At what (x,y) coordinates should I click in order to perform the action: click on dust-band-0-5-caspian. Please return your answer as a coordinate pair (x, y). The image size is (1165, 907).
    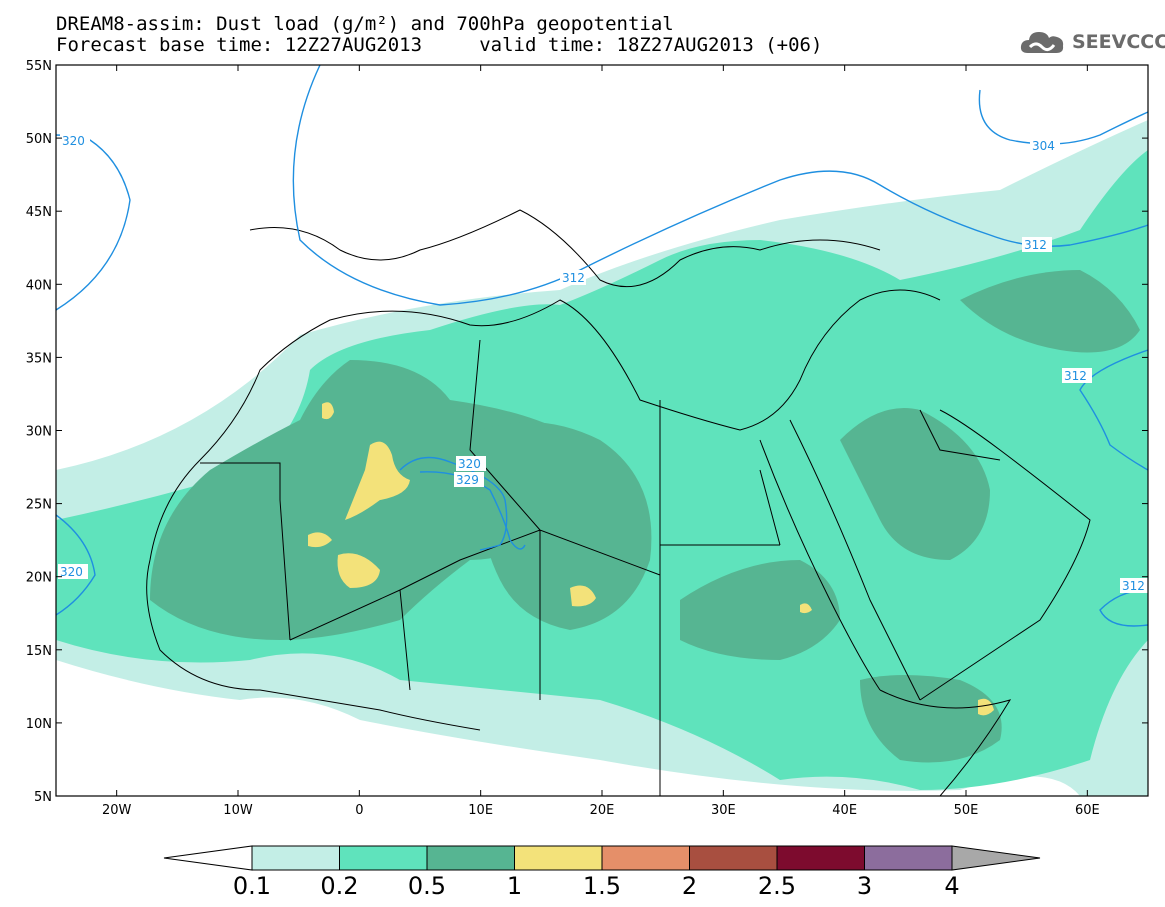
    Looking at the image, I should click on (1050, 311).